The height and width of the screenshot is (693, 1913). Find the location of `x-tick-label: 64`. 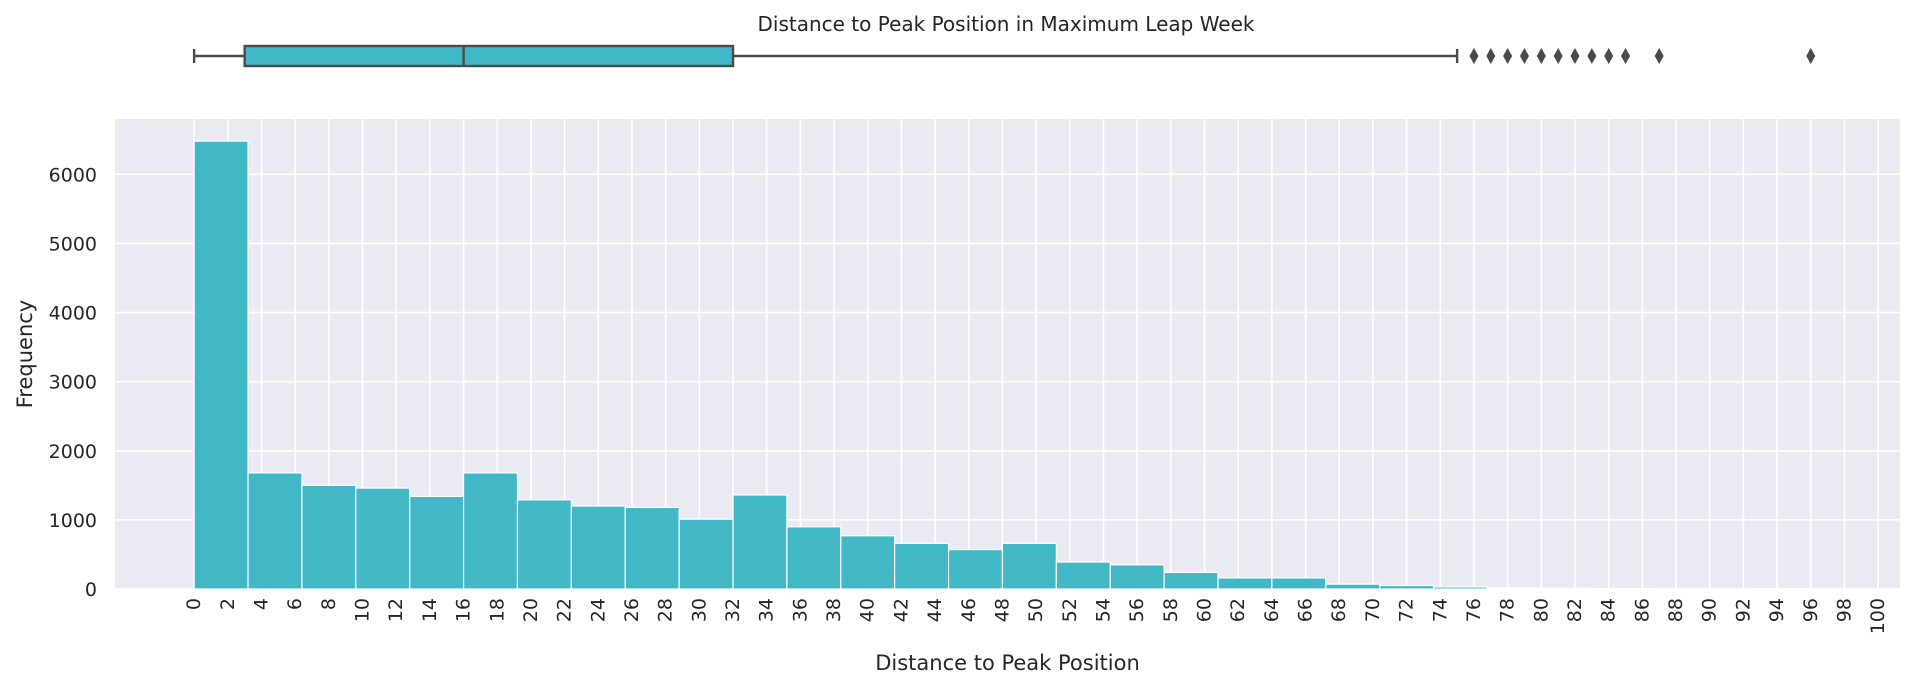

x-tick-label: 64 is located at coordinates (1272, 610).